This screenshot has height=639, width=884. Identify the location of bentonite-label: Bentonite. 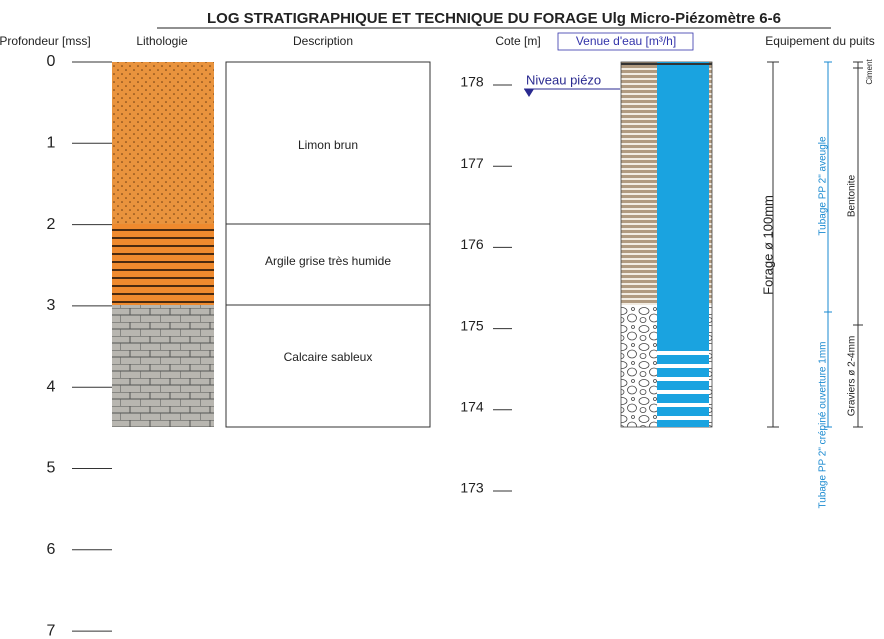
(852, 195).